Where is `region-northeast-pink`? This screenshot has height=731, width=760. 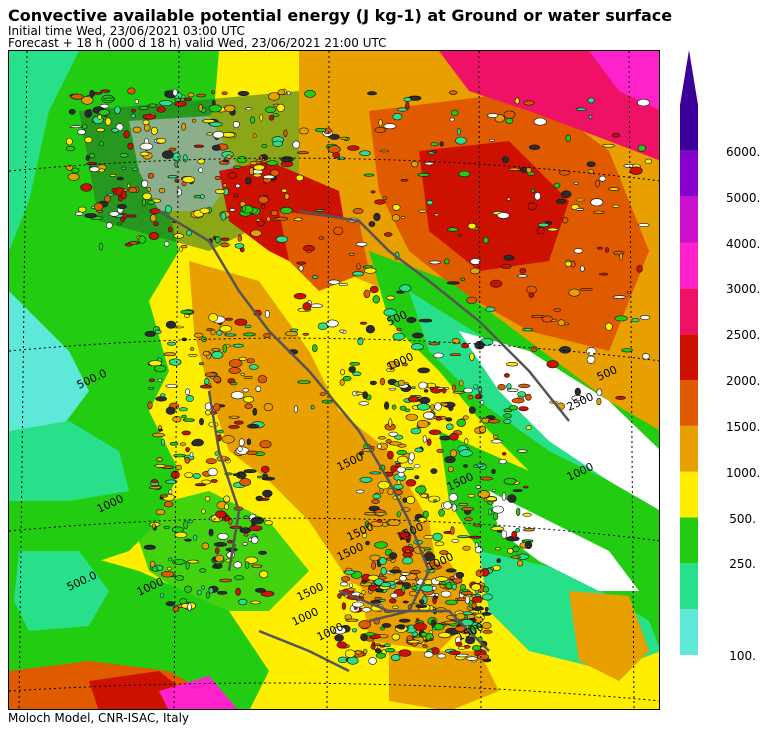 region-northeast-pink is located at coordinates (549, 106).